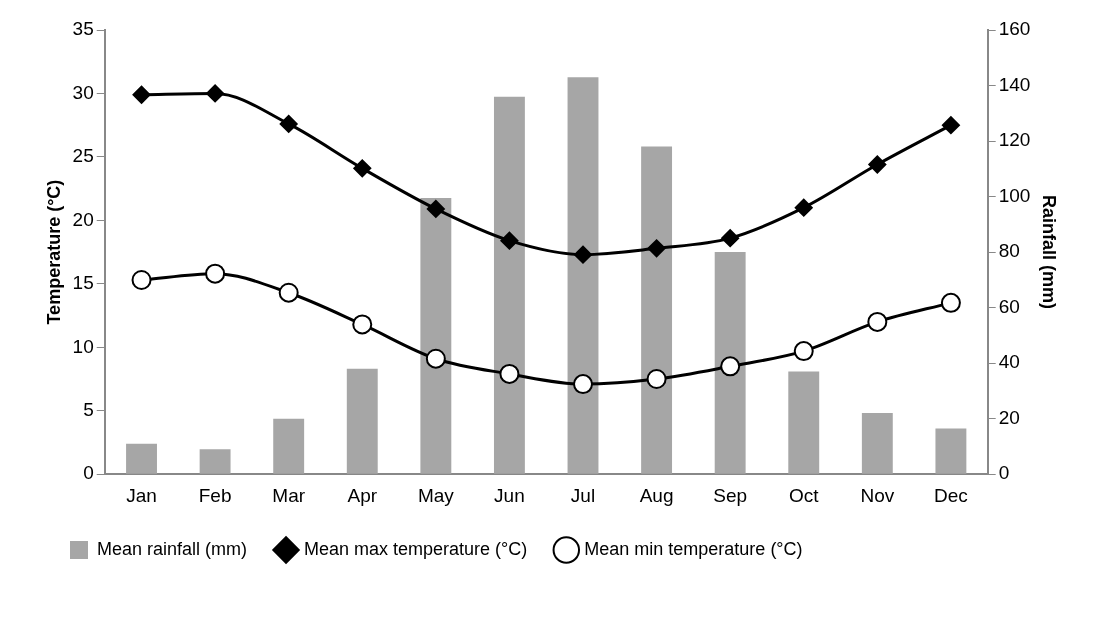 This screenshot has height=619, width=1093. Describe the element at coordinates (877, 495) in the screenshot. I see `x-tick-label: Nov` at that location.